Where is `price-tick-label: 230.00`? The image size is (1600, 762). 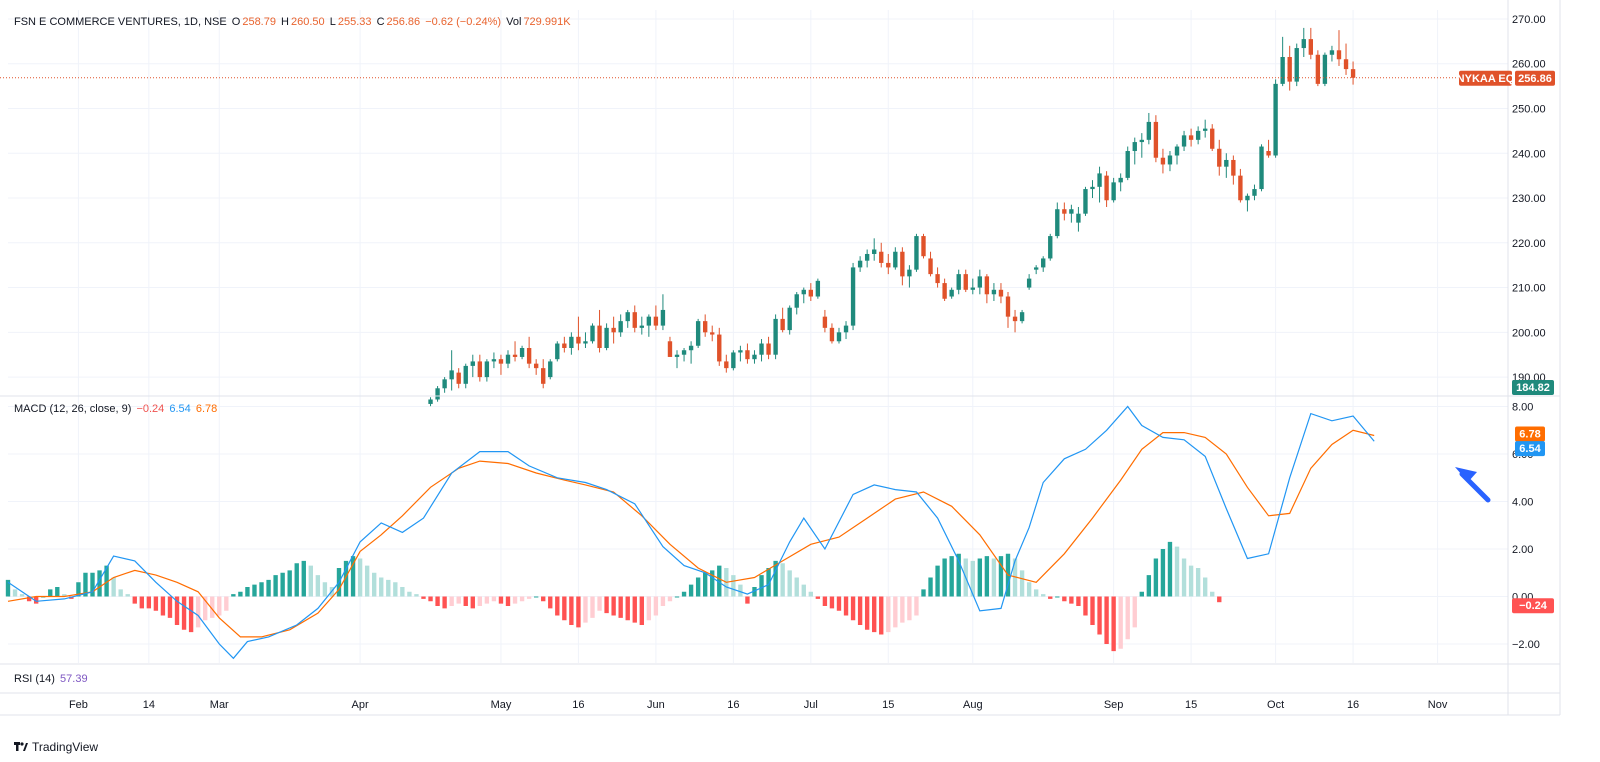 price-tick-label: 230.00 is located at coordinates (1529, 199).